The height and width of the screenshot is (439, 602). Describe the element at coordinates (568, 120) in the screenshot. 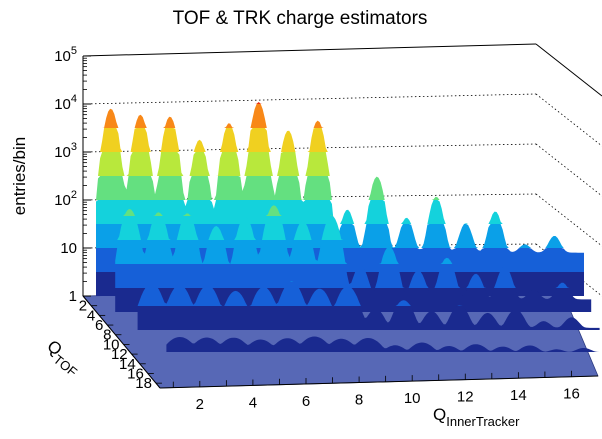

I see `gridline-right-1e4` at that location.